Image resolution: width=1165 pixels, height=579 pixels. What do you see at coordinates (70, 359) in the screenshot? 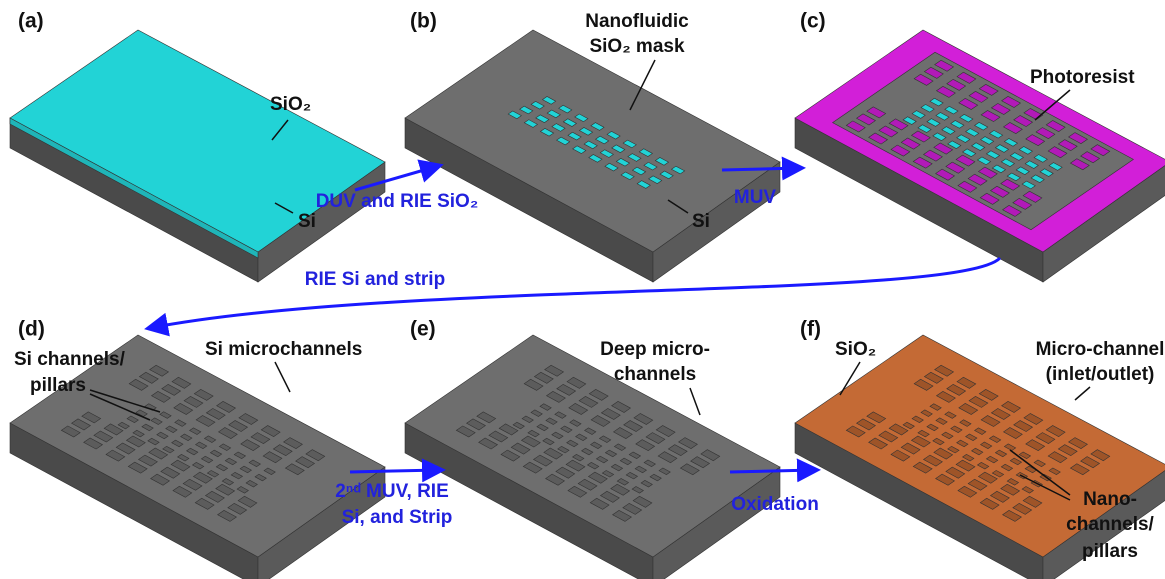
I see `annotation: Si channels/` at bounding box center [70, 359].